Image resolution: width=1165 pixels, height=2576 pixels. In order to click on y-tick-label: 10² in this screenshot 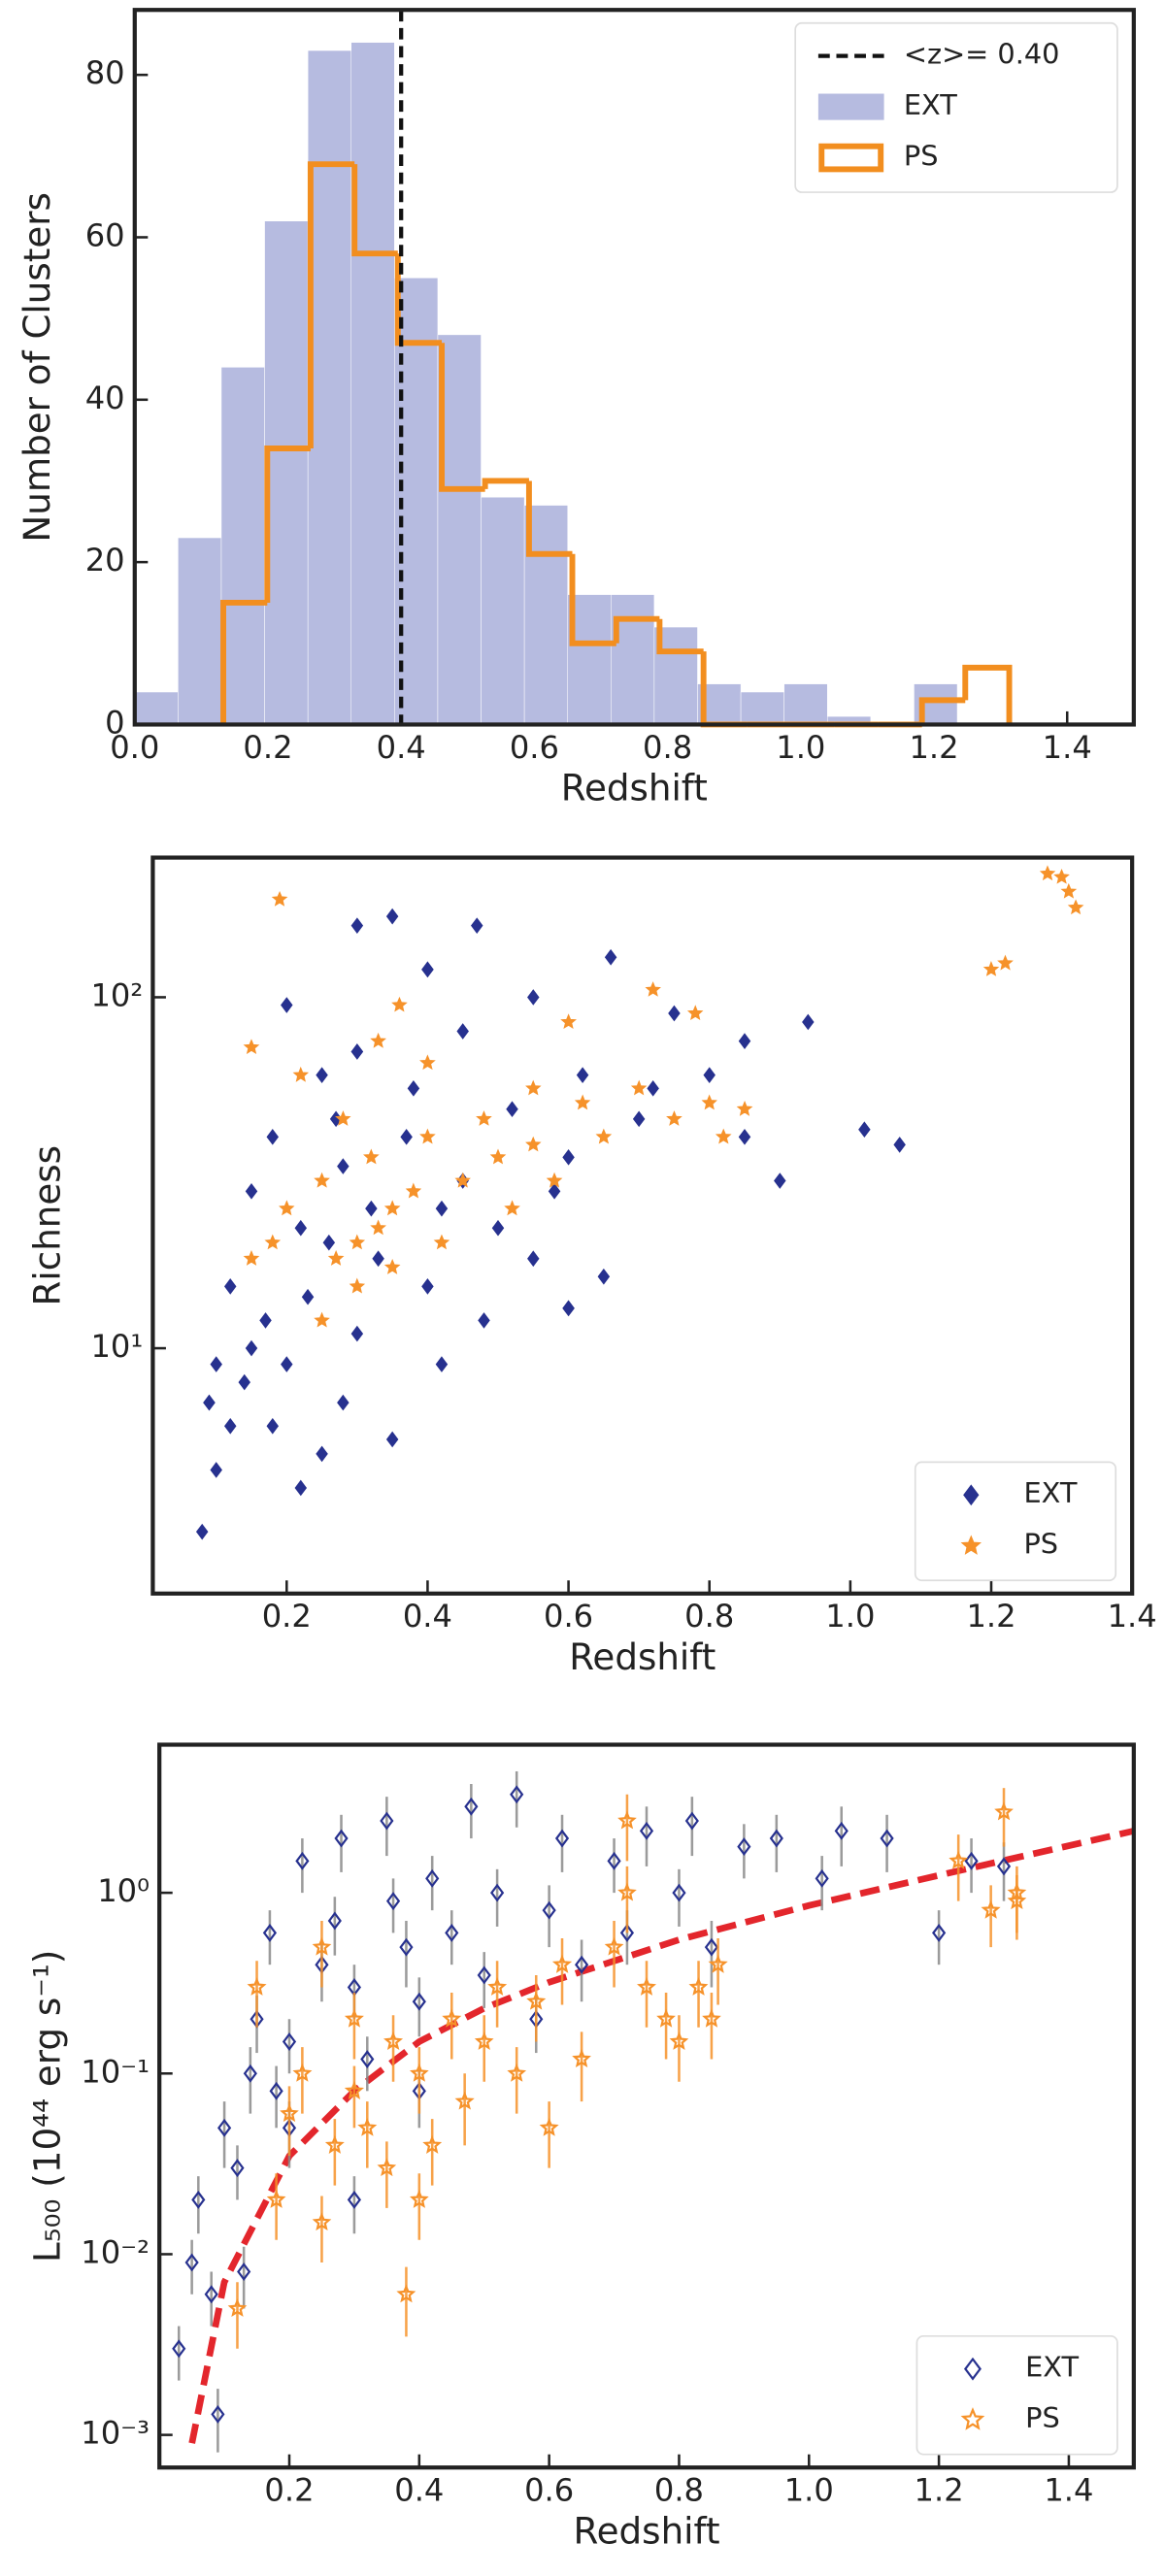, I will do `click(116, 995)`.